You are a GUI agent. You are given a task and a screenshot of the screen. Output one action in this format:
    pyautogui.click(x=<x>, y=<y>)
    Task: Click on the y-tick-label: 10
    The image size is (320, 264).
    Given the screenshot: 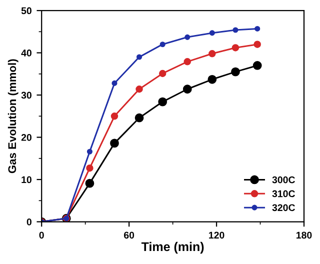 What is the action you would take?
    pyautogui.click(x=27, y=180)
    